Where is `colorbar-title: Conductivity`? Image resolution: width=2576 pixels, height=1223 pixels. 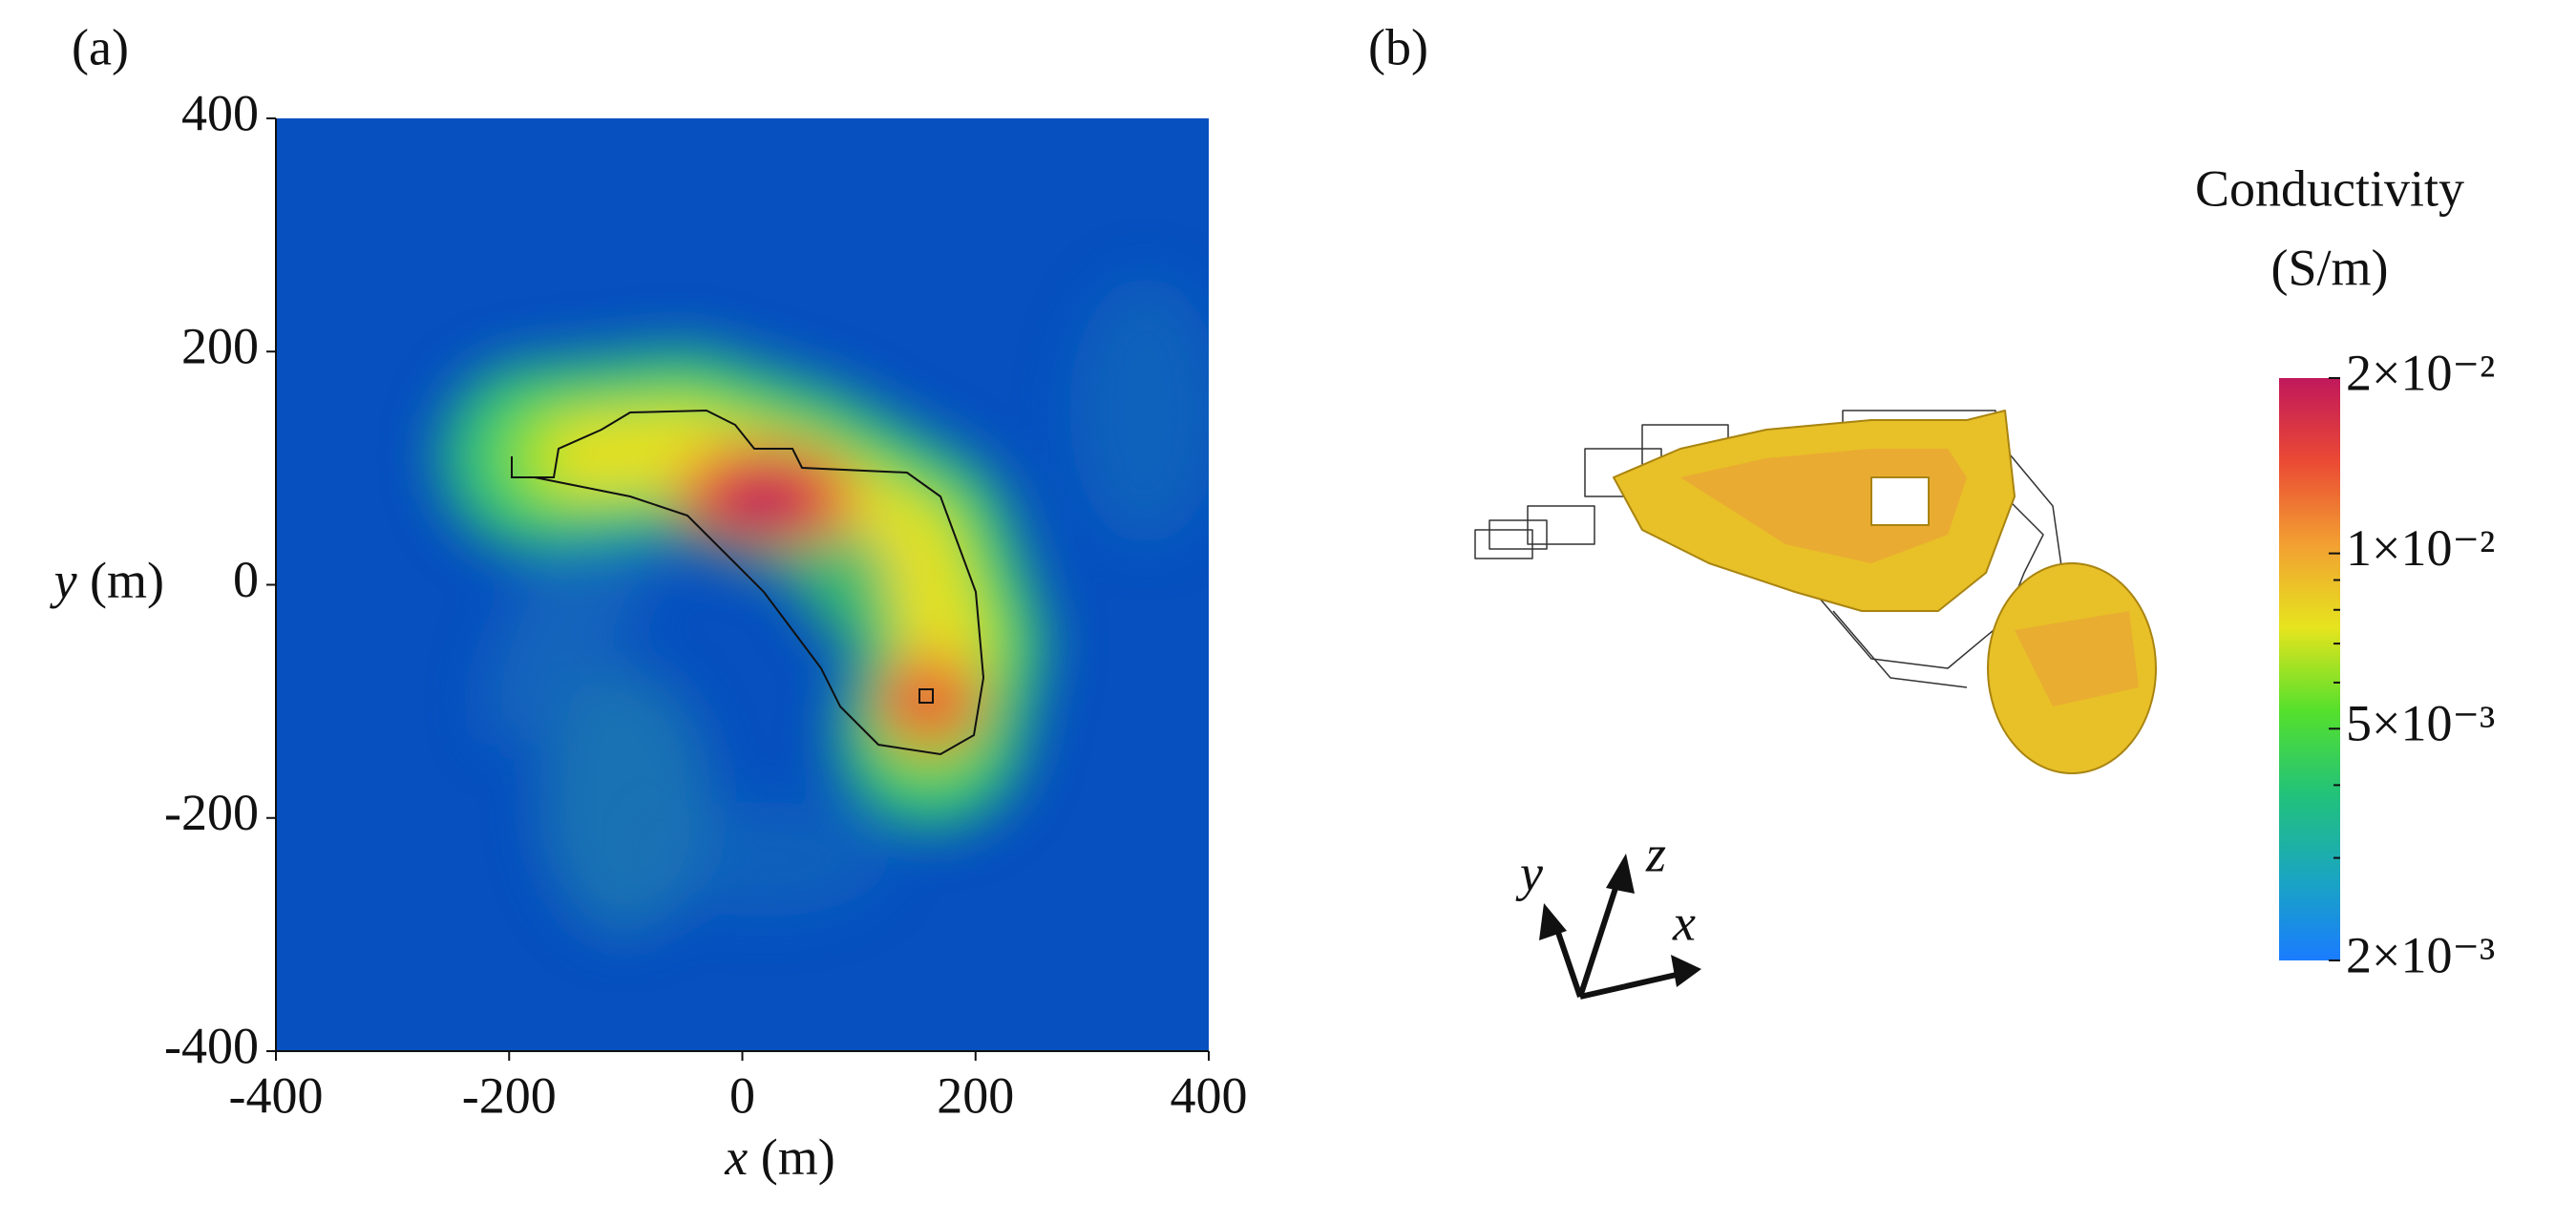 colorbar-title: Conductivity is located at coordinates (2329, 188).